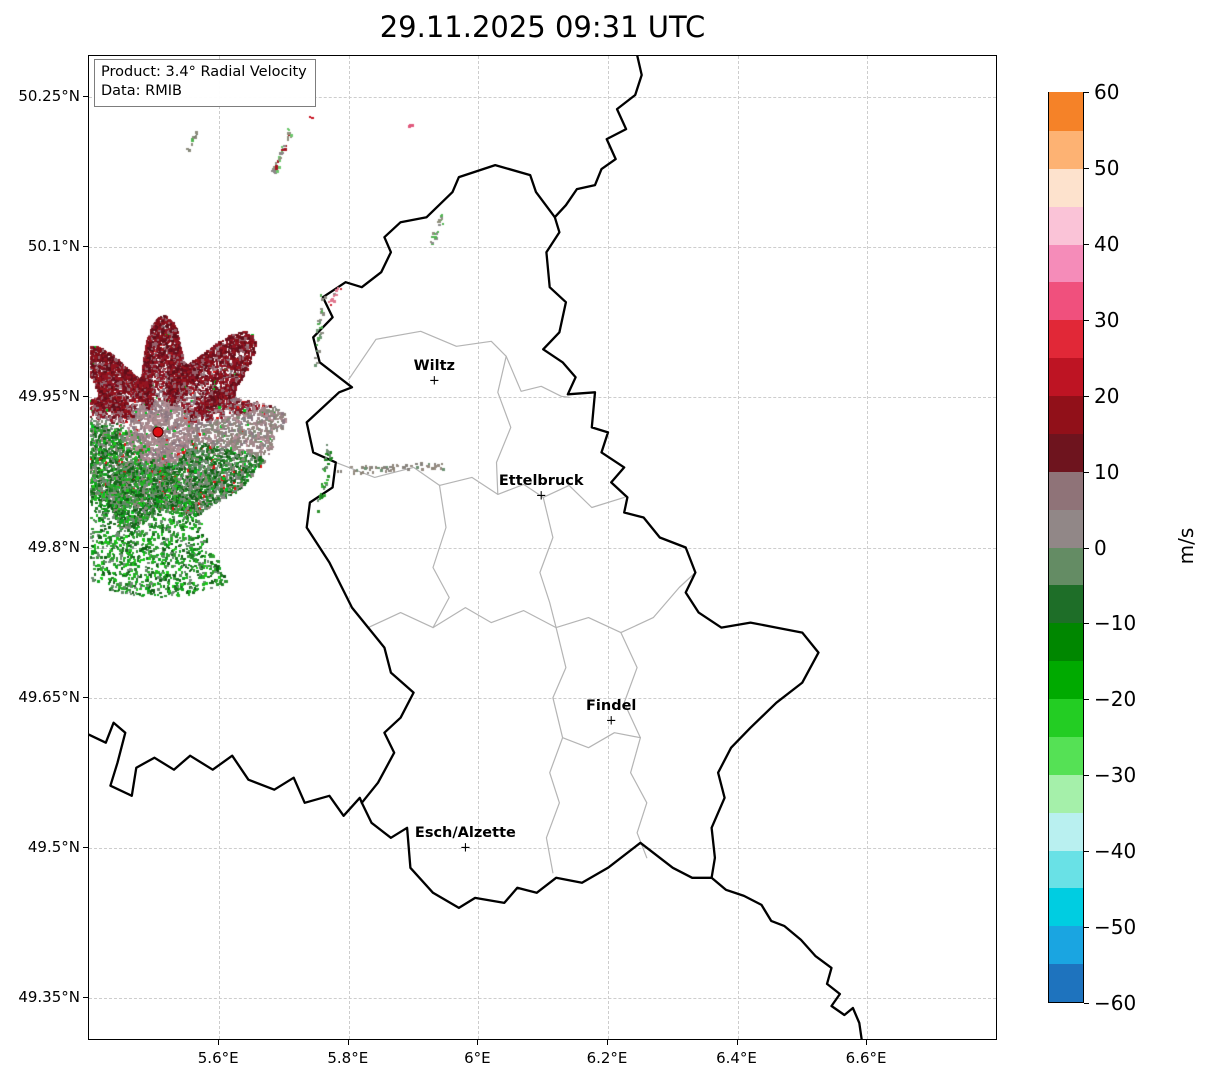 Image resolution: width=1207 pixels, height=1081 pixels. Describe the element at coordinates (53, 246) in the screenshot. I see `y-tick-label: 50.1°N` at that location.